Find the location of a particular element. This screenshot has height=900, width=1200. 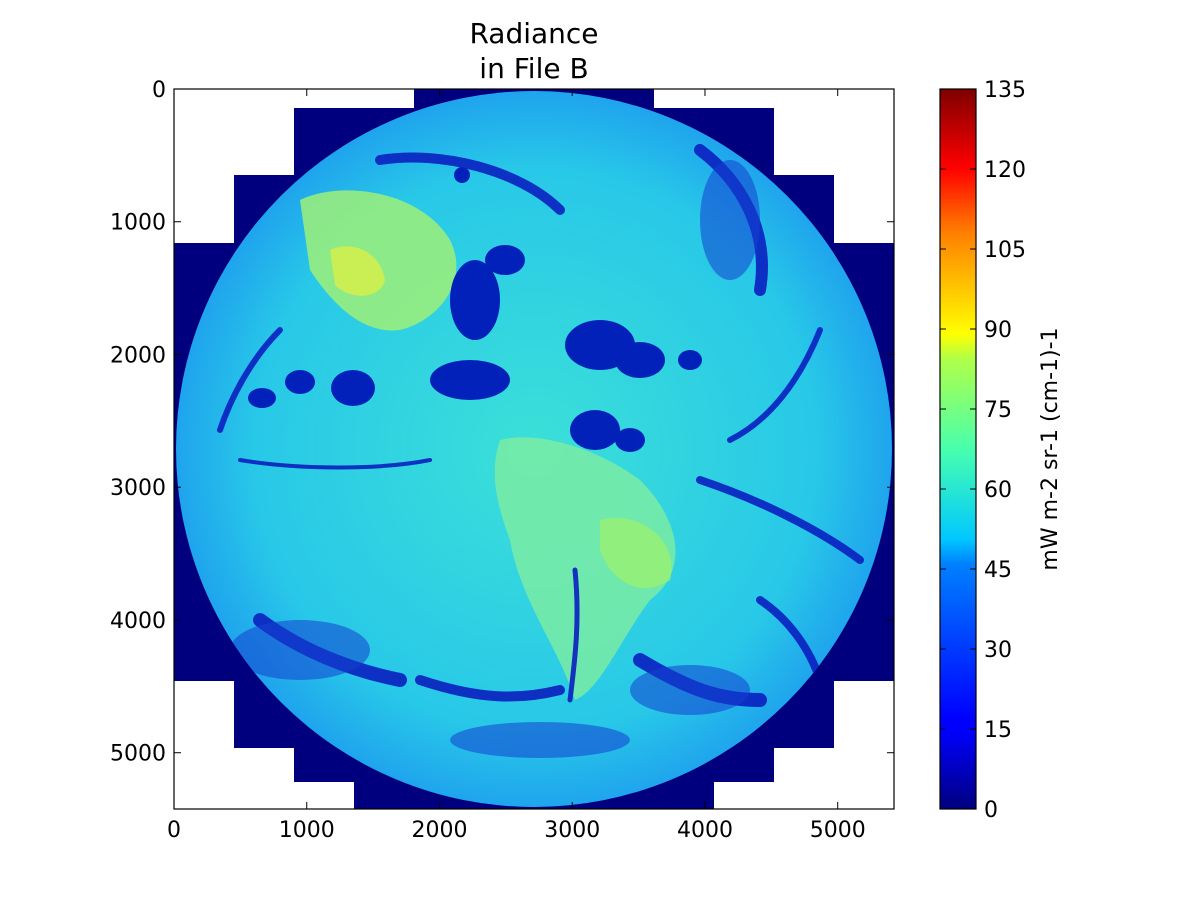

y-tick-label: 4000 is located at coordinates (138, 621).